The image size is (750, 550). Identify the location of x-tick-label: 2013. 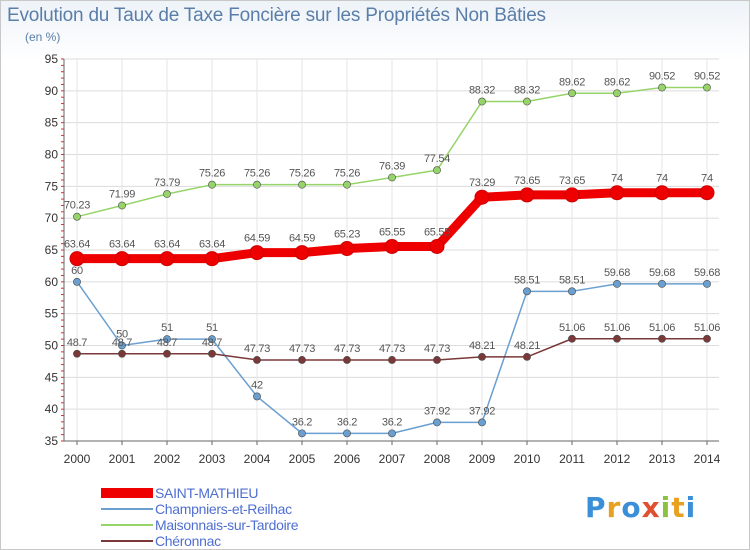
(662, 459).